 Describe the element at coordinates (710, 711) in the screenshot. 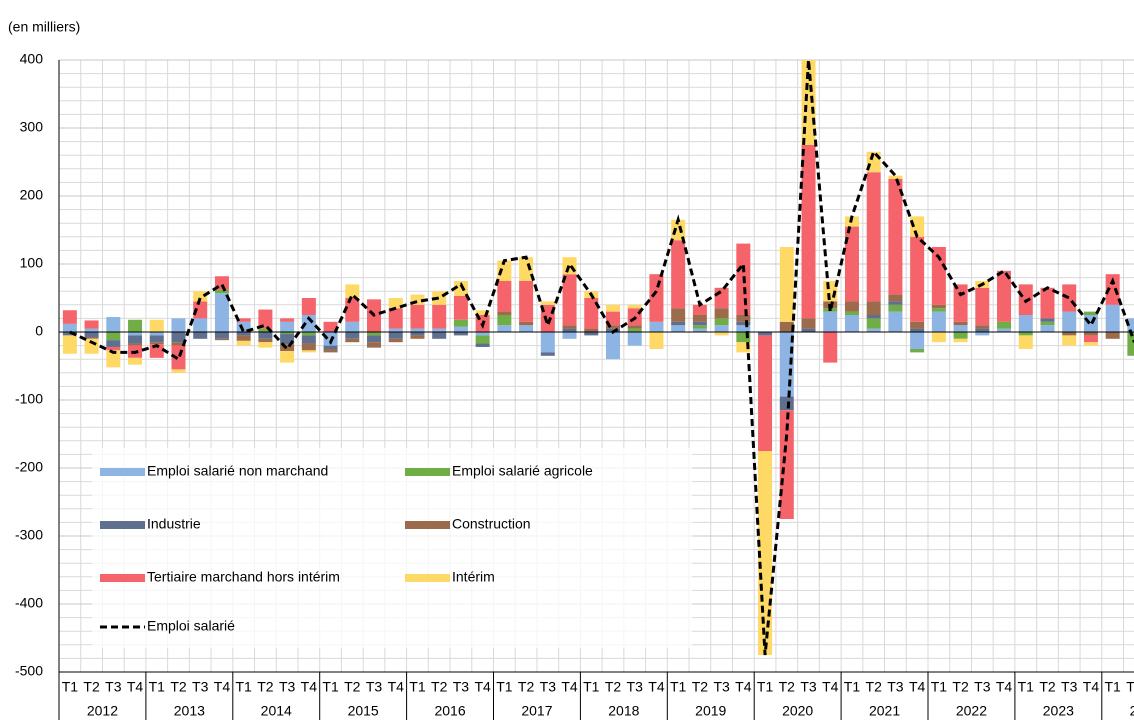

I see `year-label: 2019` at that location.